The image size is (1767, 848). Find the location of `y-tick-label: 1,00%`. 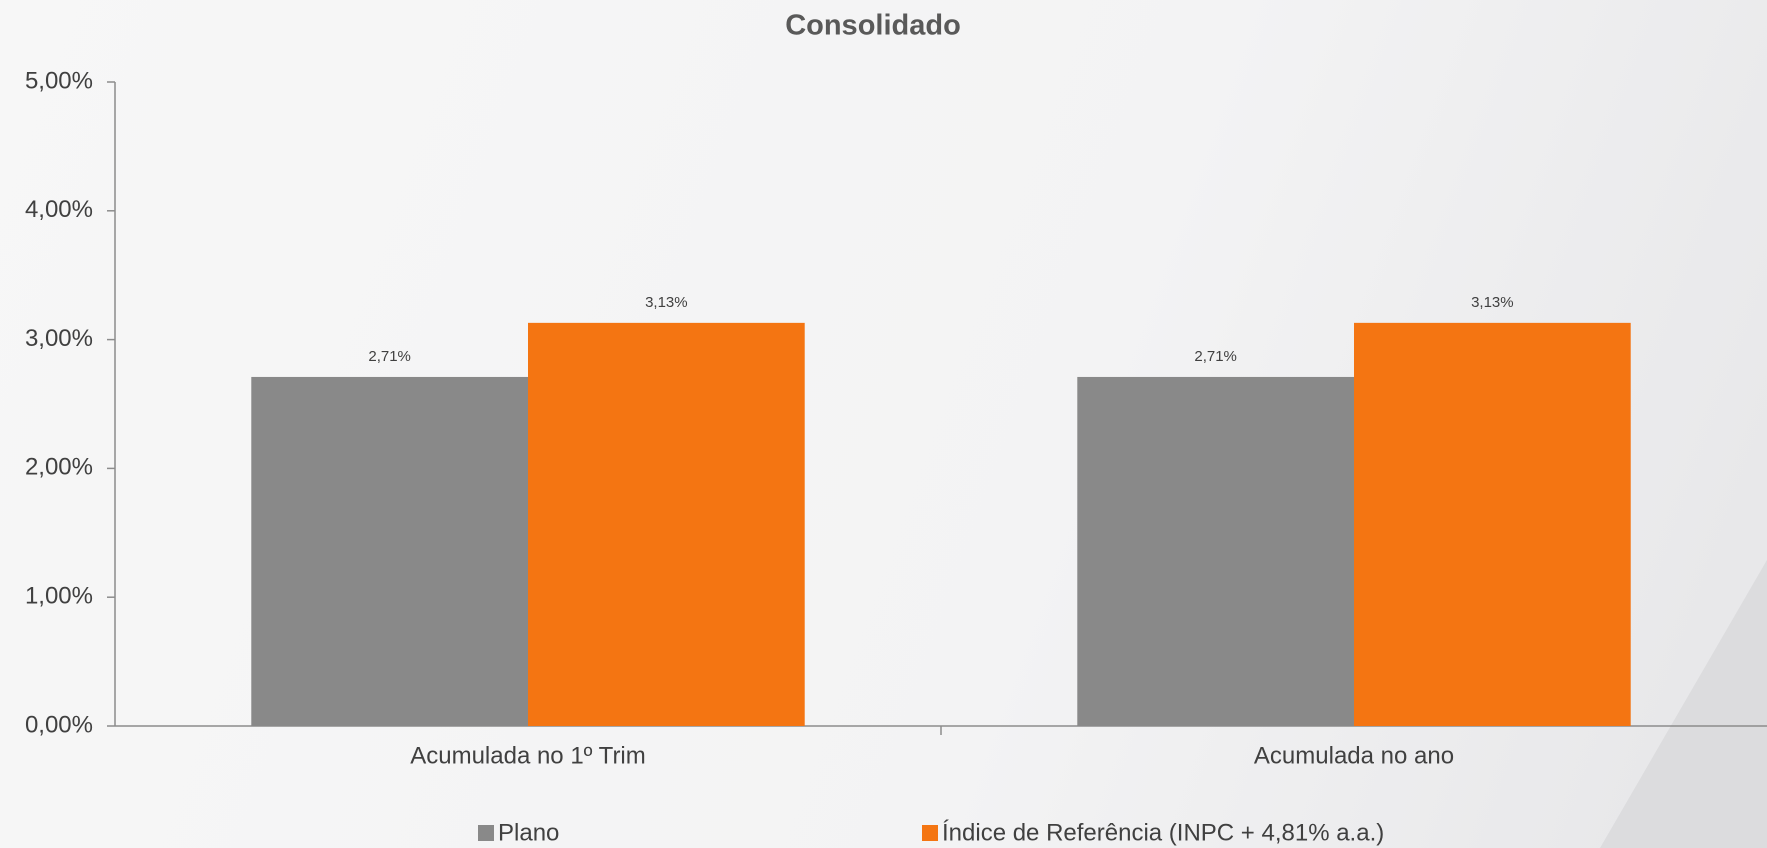

y-tick-label: 1,00% is located at coordinates (59, 596).